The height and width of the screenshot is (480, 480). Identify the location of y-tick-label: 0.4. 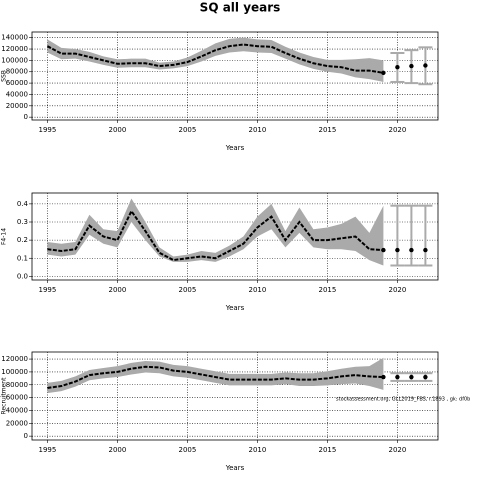
(23, 204).